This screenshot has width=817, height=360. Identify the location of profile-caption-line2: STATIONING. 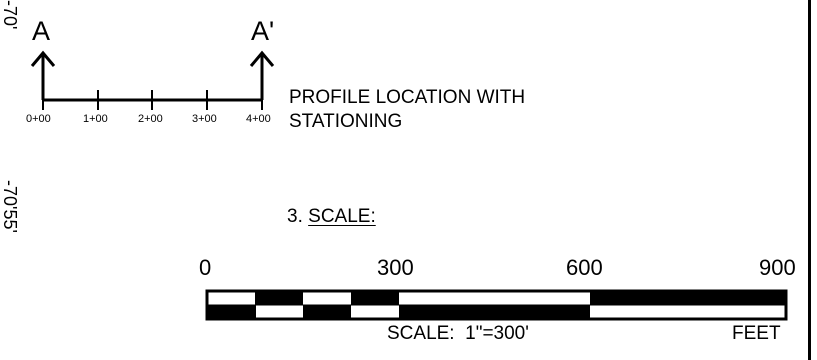
(346, 121).